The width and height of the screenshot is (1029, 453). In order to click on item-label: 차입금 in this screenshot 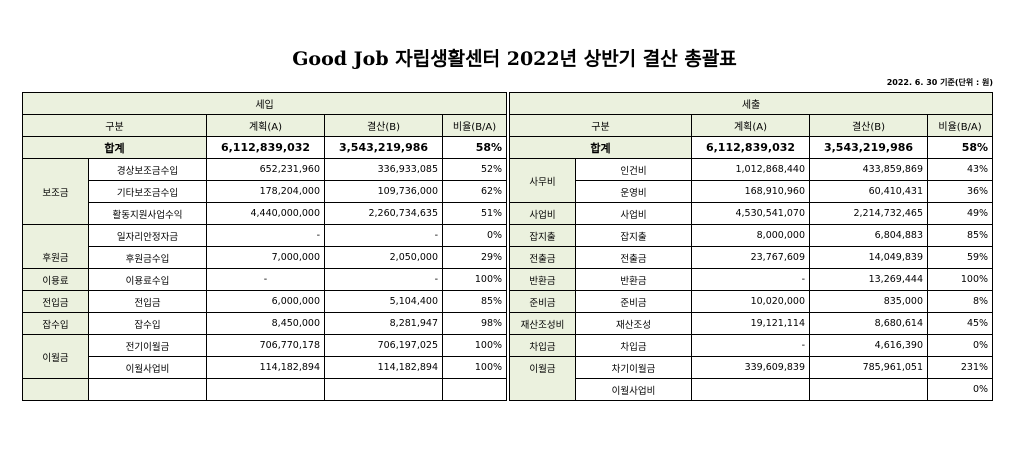, I will do `click(633, 345)`.